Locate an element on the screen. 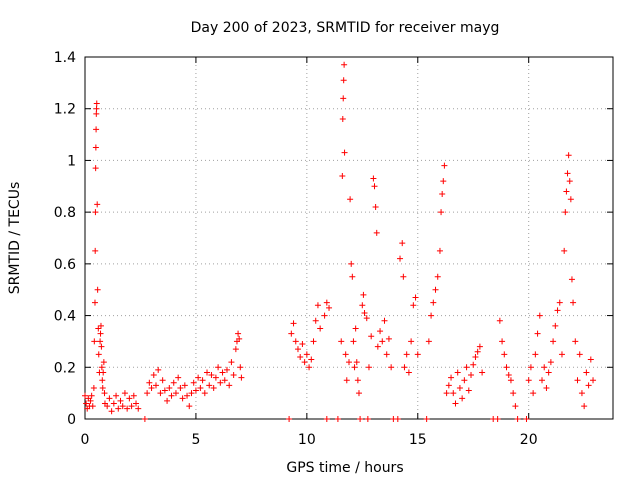 The width and height of the screenshot is (640, 480). y-tick-label: 0.4 is located at coordinates (65, 317).